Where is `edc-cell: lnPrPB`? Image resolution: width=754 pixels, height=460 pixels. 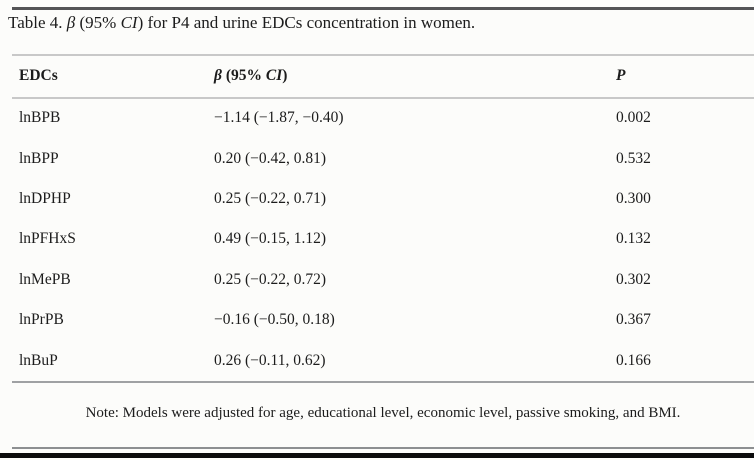
edc-cell: lnPrPB is located at coordinates (41, 320).